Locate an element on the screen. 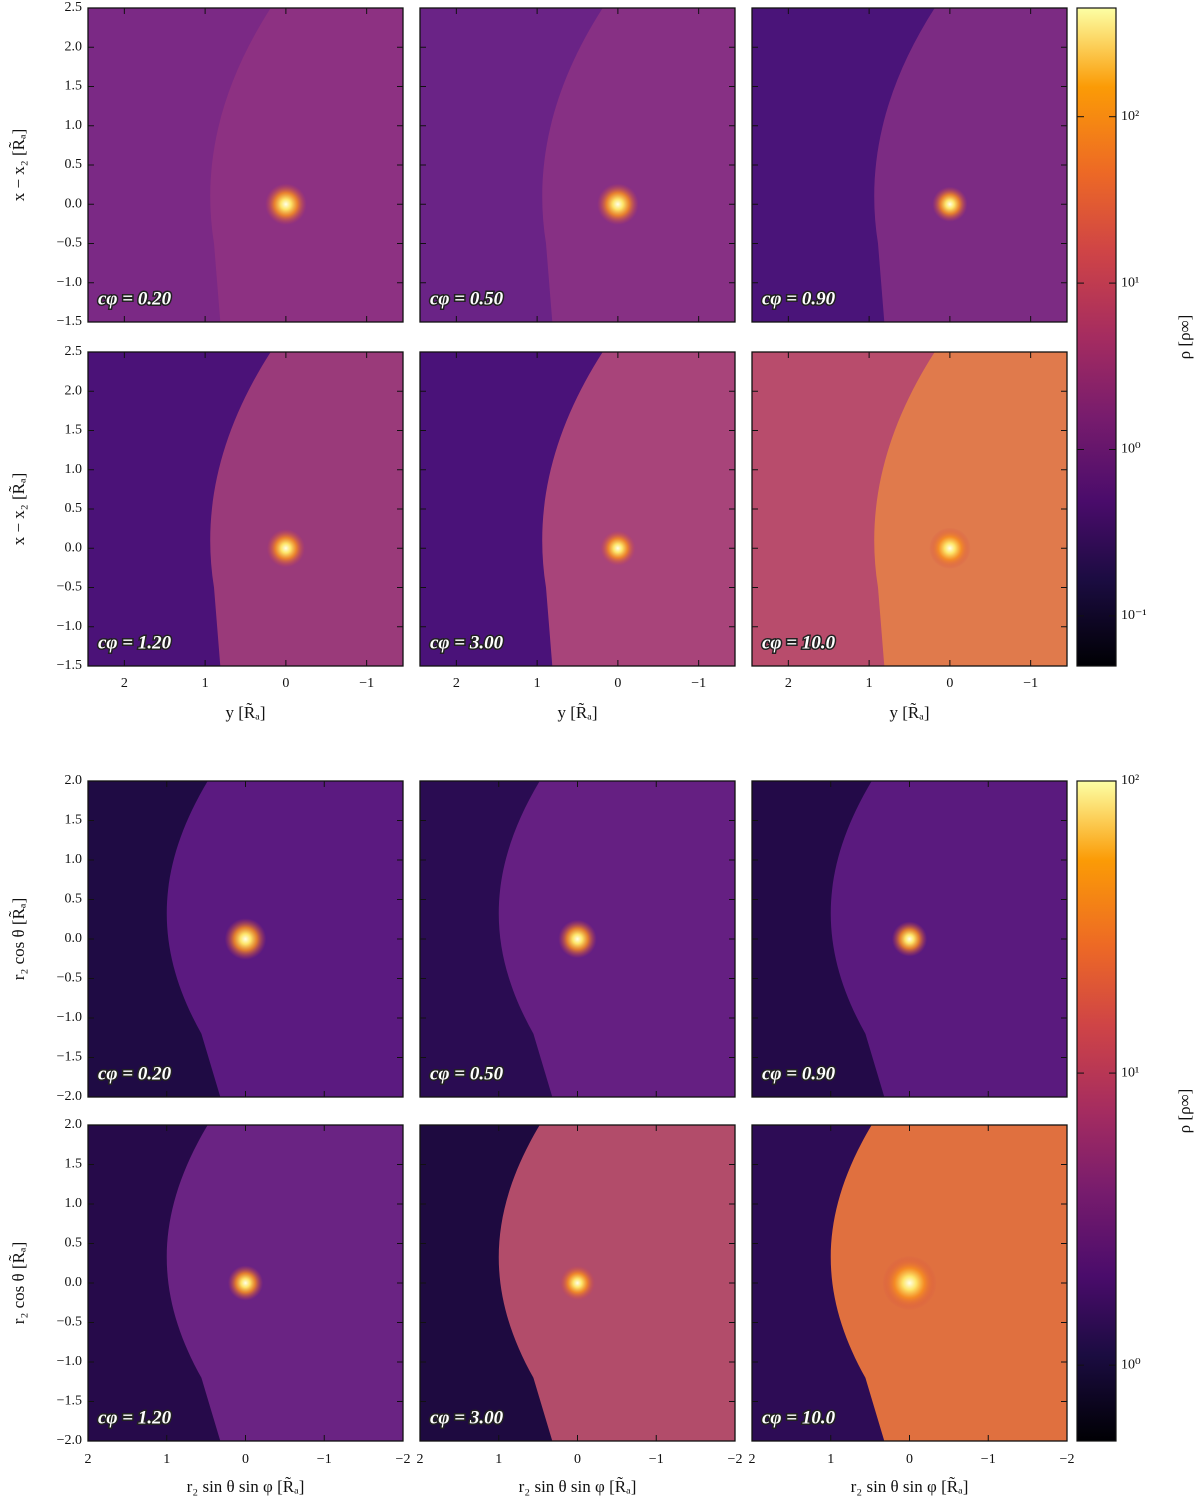 This screenshot has width=1200, height=1502. colorbar-label: ρ [ρ∞] is located at coordinates (1184, 1111).